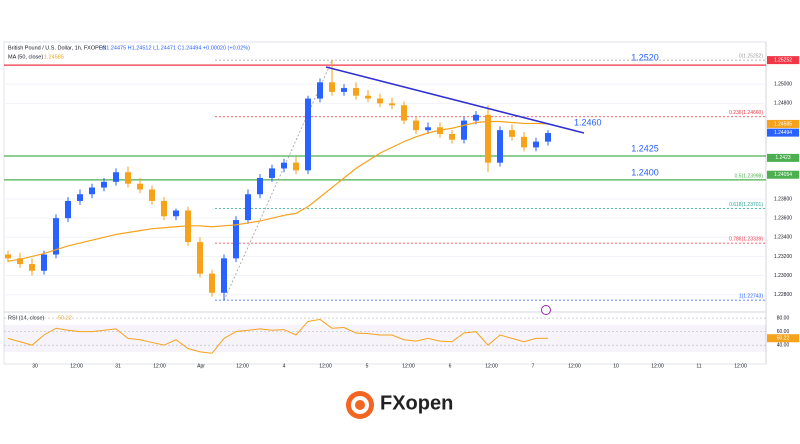 The image size is (800, 444). What do you see at coordinates (783, 104) in the screenshot?
I see `y-tick-label: 1.24800` at bounding box center [783, 104].